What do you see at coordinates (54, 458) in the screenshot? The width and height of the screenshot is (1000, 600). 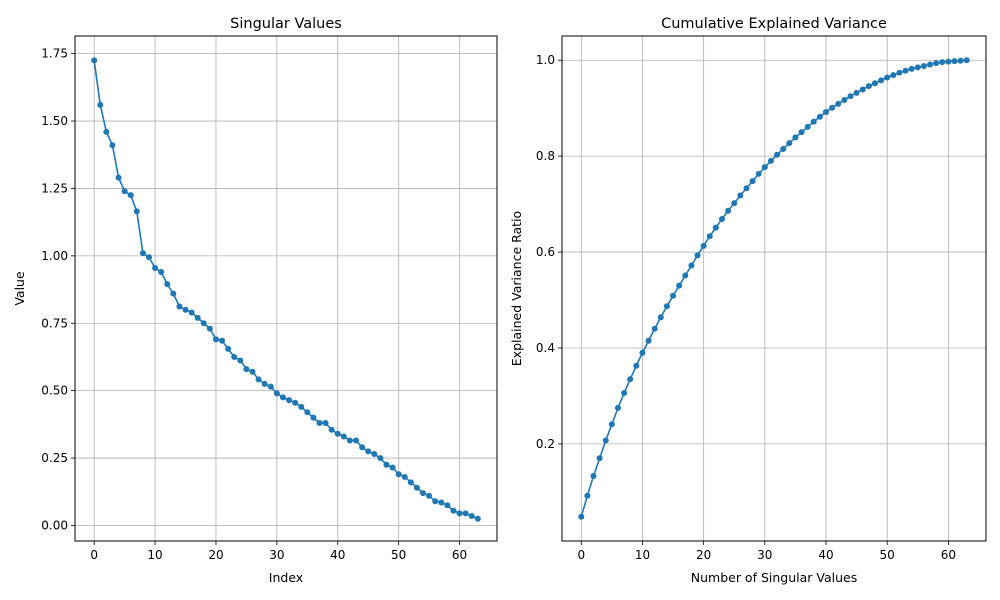 I see `y-tick-label: 0.25` at bounding box center [54, 458].